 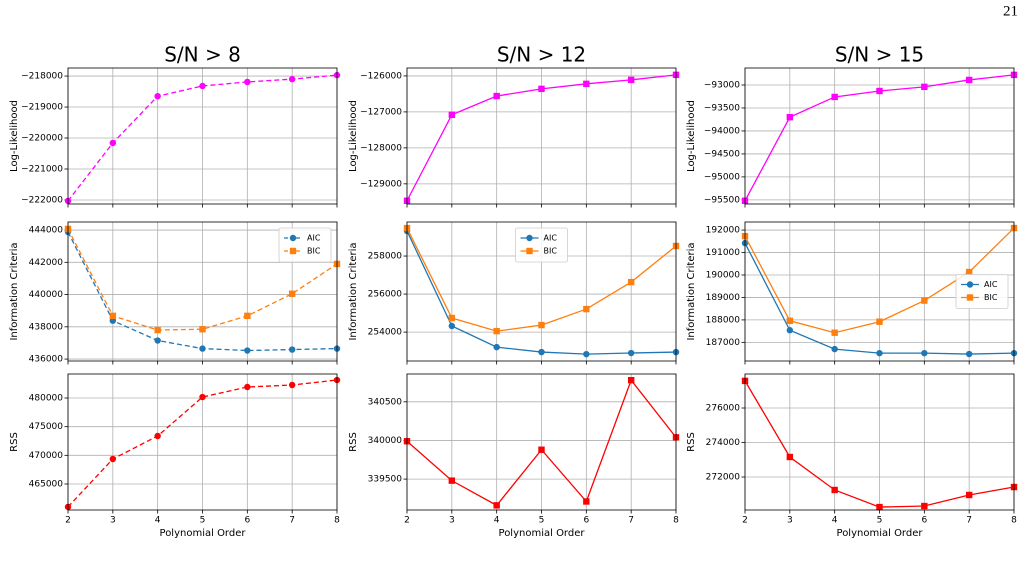 What do you see at coordinates (158, 521) in the screenshot?
I see `x-tick-label: 4` at bounding box center [158, 521].